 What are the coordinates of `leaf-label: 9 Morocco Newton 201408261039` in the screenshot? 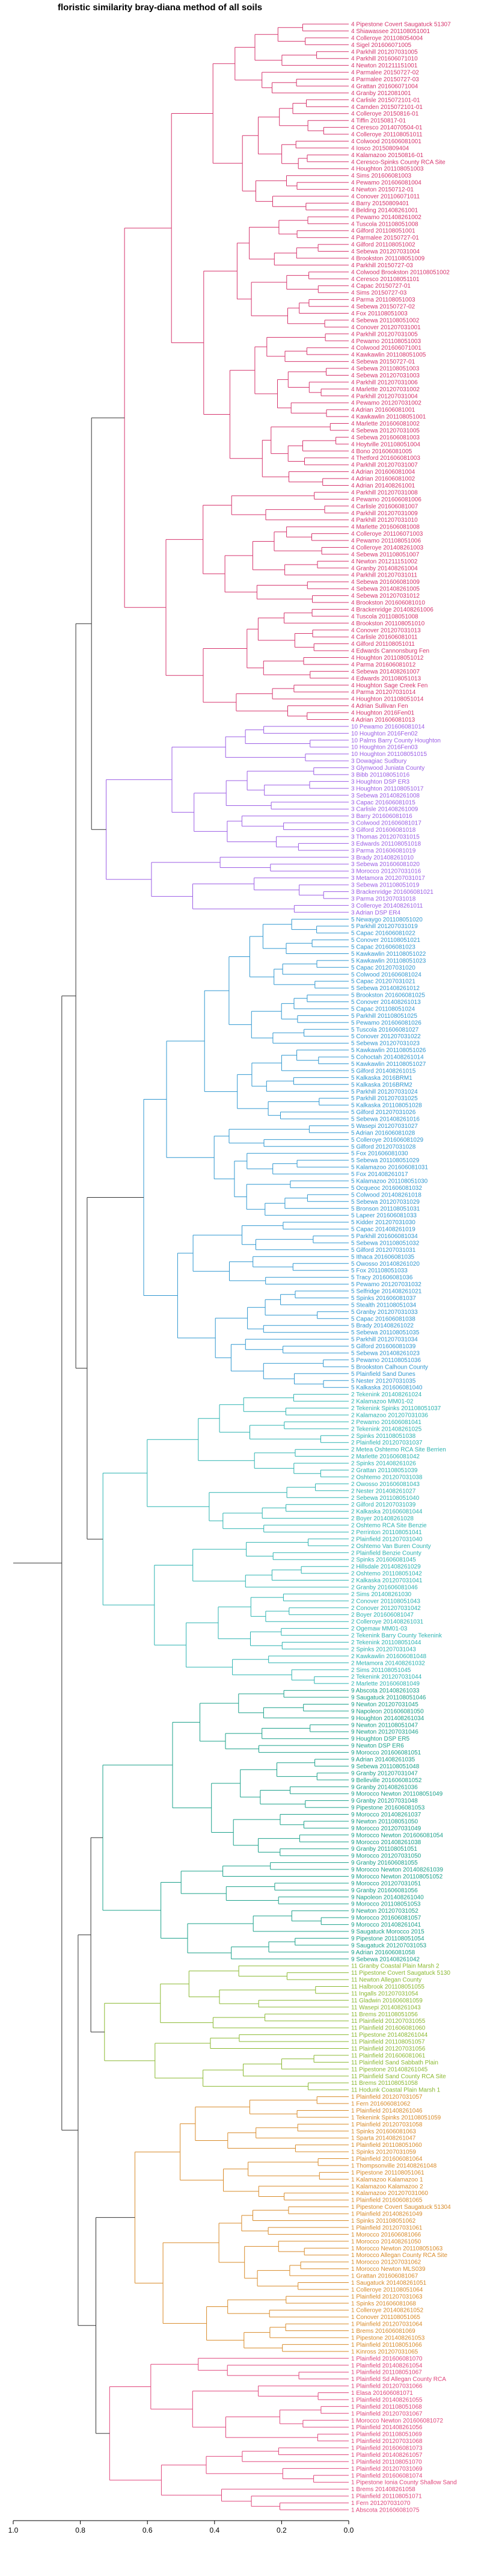 It's located at (397, 1871).